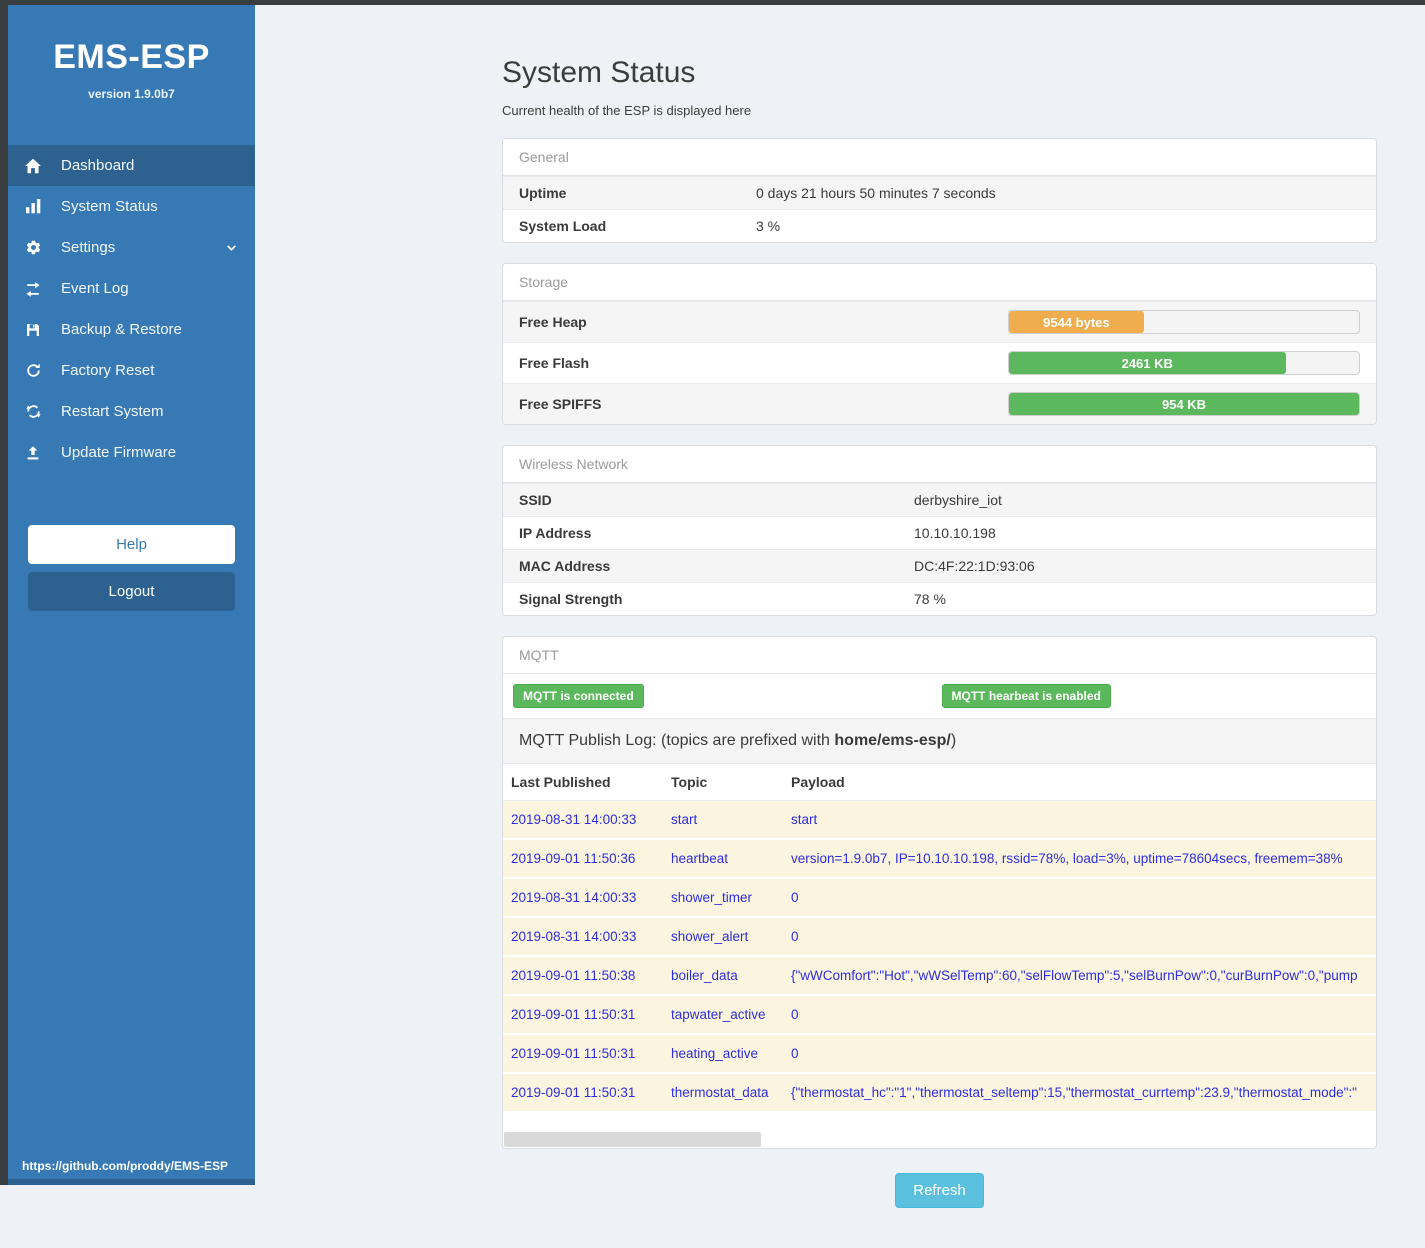 This screenshot has width=1425, height=1248. Describe the element at coordinates (768, 226) in the screenshot. I see `system-load-value: 3 %` at that location.